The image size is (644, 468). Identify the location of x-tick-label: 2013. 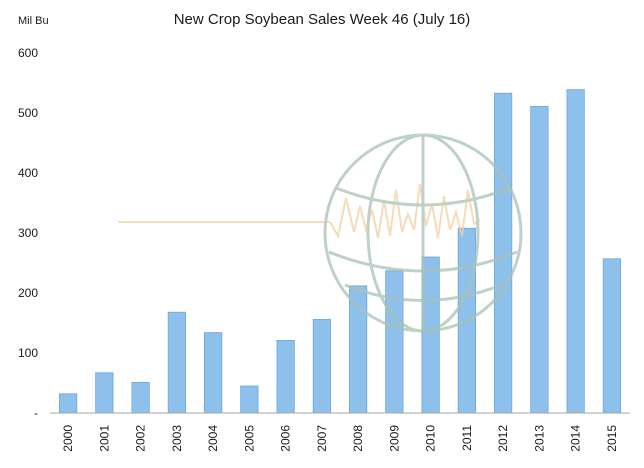
(539, 438).